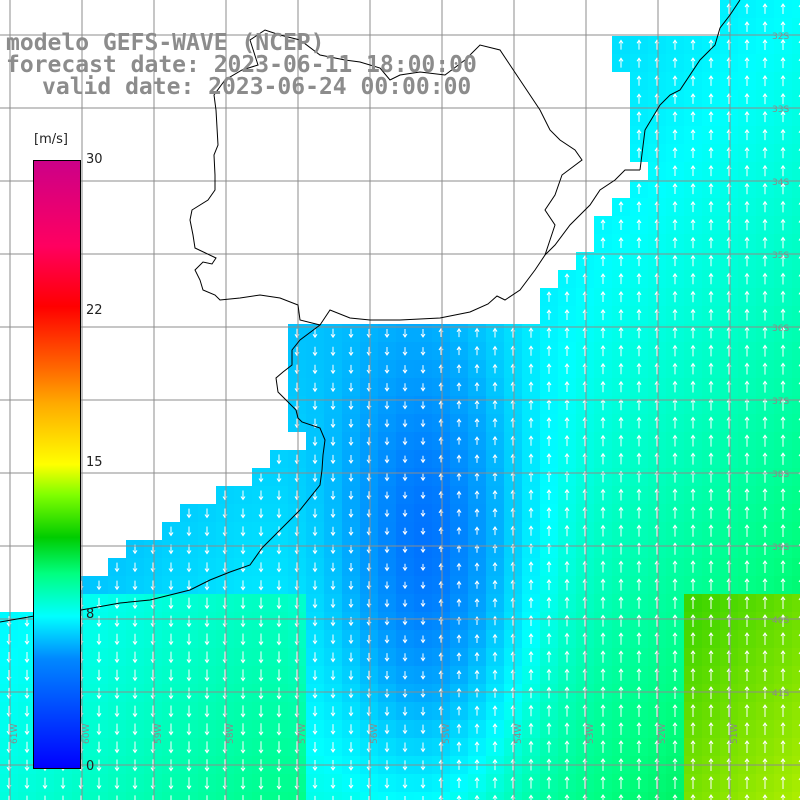 The height and width of the screenshot is (800, 800). Describe the element at coordinates (447, 733) in the screenshot. I see `longitude-label: 55W` at that location.